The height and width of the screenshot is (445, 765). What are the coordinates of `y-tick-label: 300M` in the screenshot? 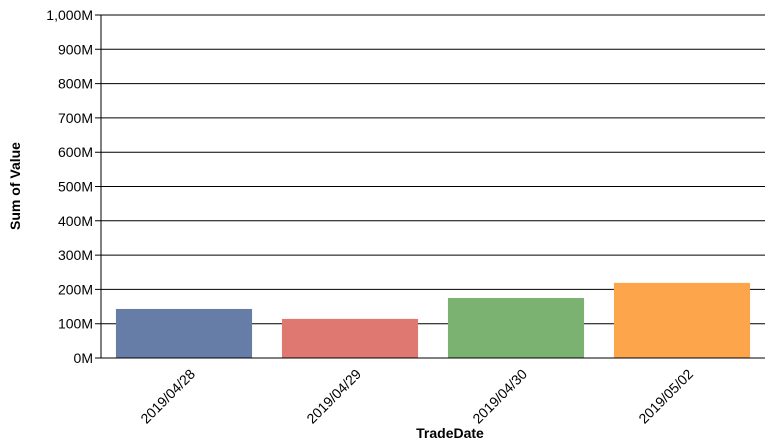 It's located at (75, 255).